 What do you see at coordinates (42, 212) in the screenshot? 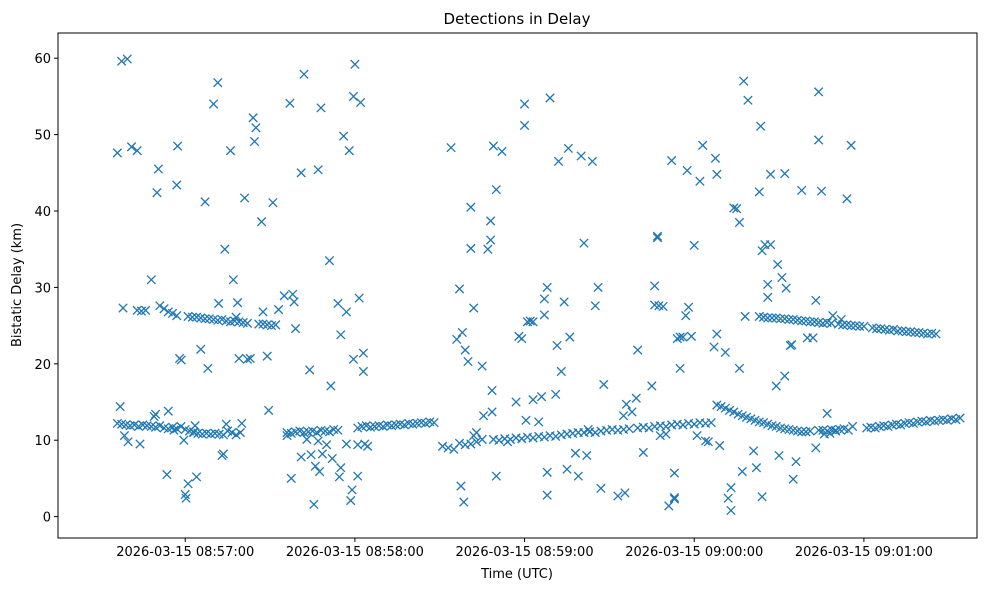
I see `y-tick-label: 40` at bounding box center [42, 212].